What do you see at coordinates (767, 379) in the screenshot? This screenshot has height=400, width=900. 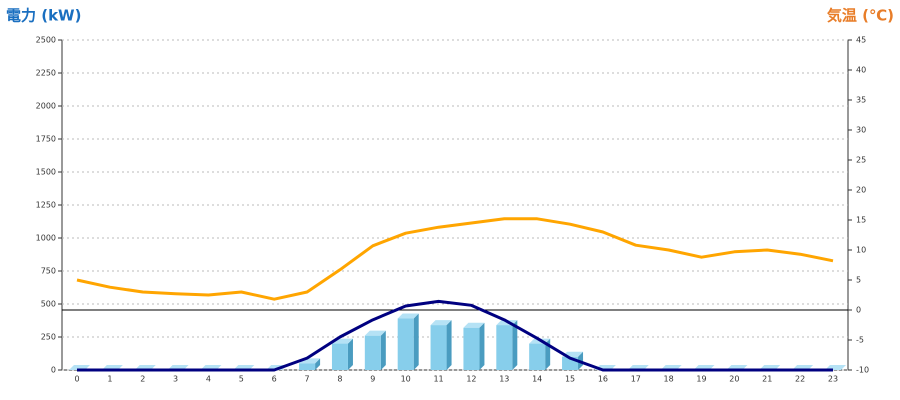 I see `x-tick-label: 21` at bounding box center [767, 379].